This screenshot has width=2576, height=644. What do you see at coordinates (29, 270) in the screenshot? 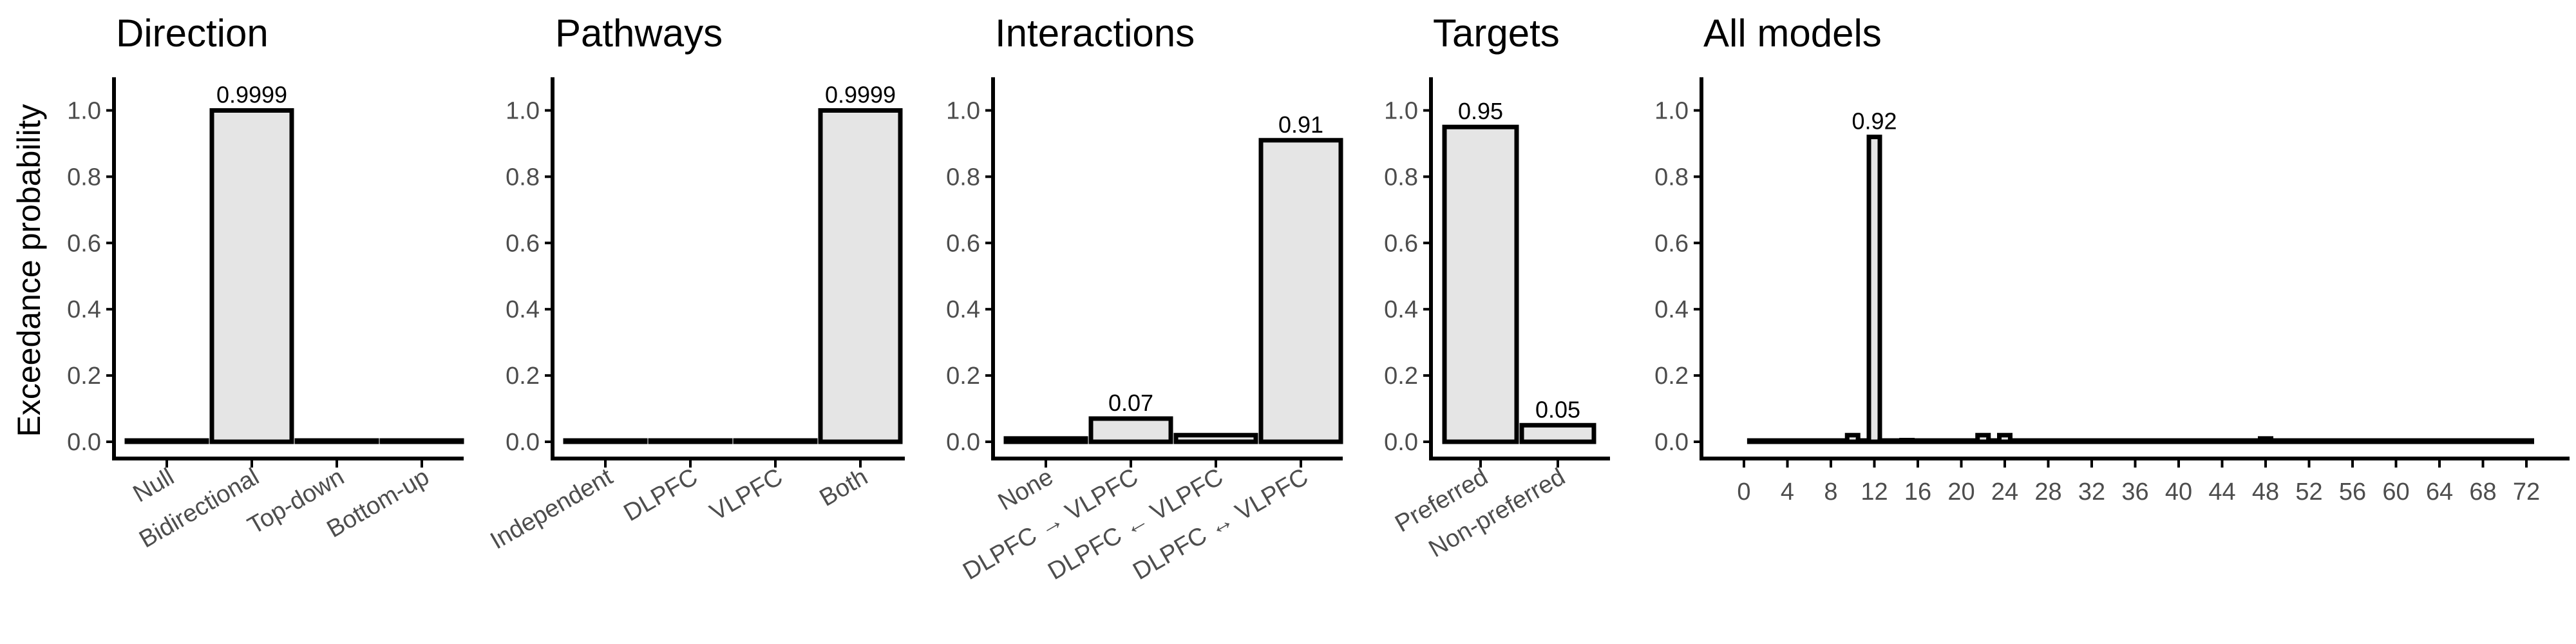
I see `y-axis-label: Exceedance probability` at bounding box center [29, 270].